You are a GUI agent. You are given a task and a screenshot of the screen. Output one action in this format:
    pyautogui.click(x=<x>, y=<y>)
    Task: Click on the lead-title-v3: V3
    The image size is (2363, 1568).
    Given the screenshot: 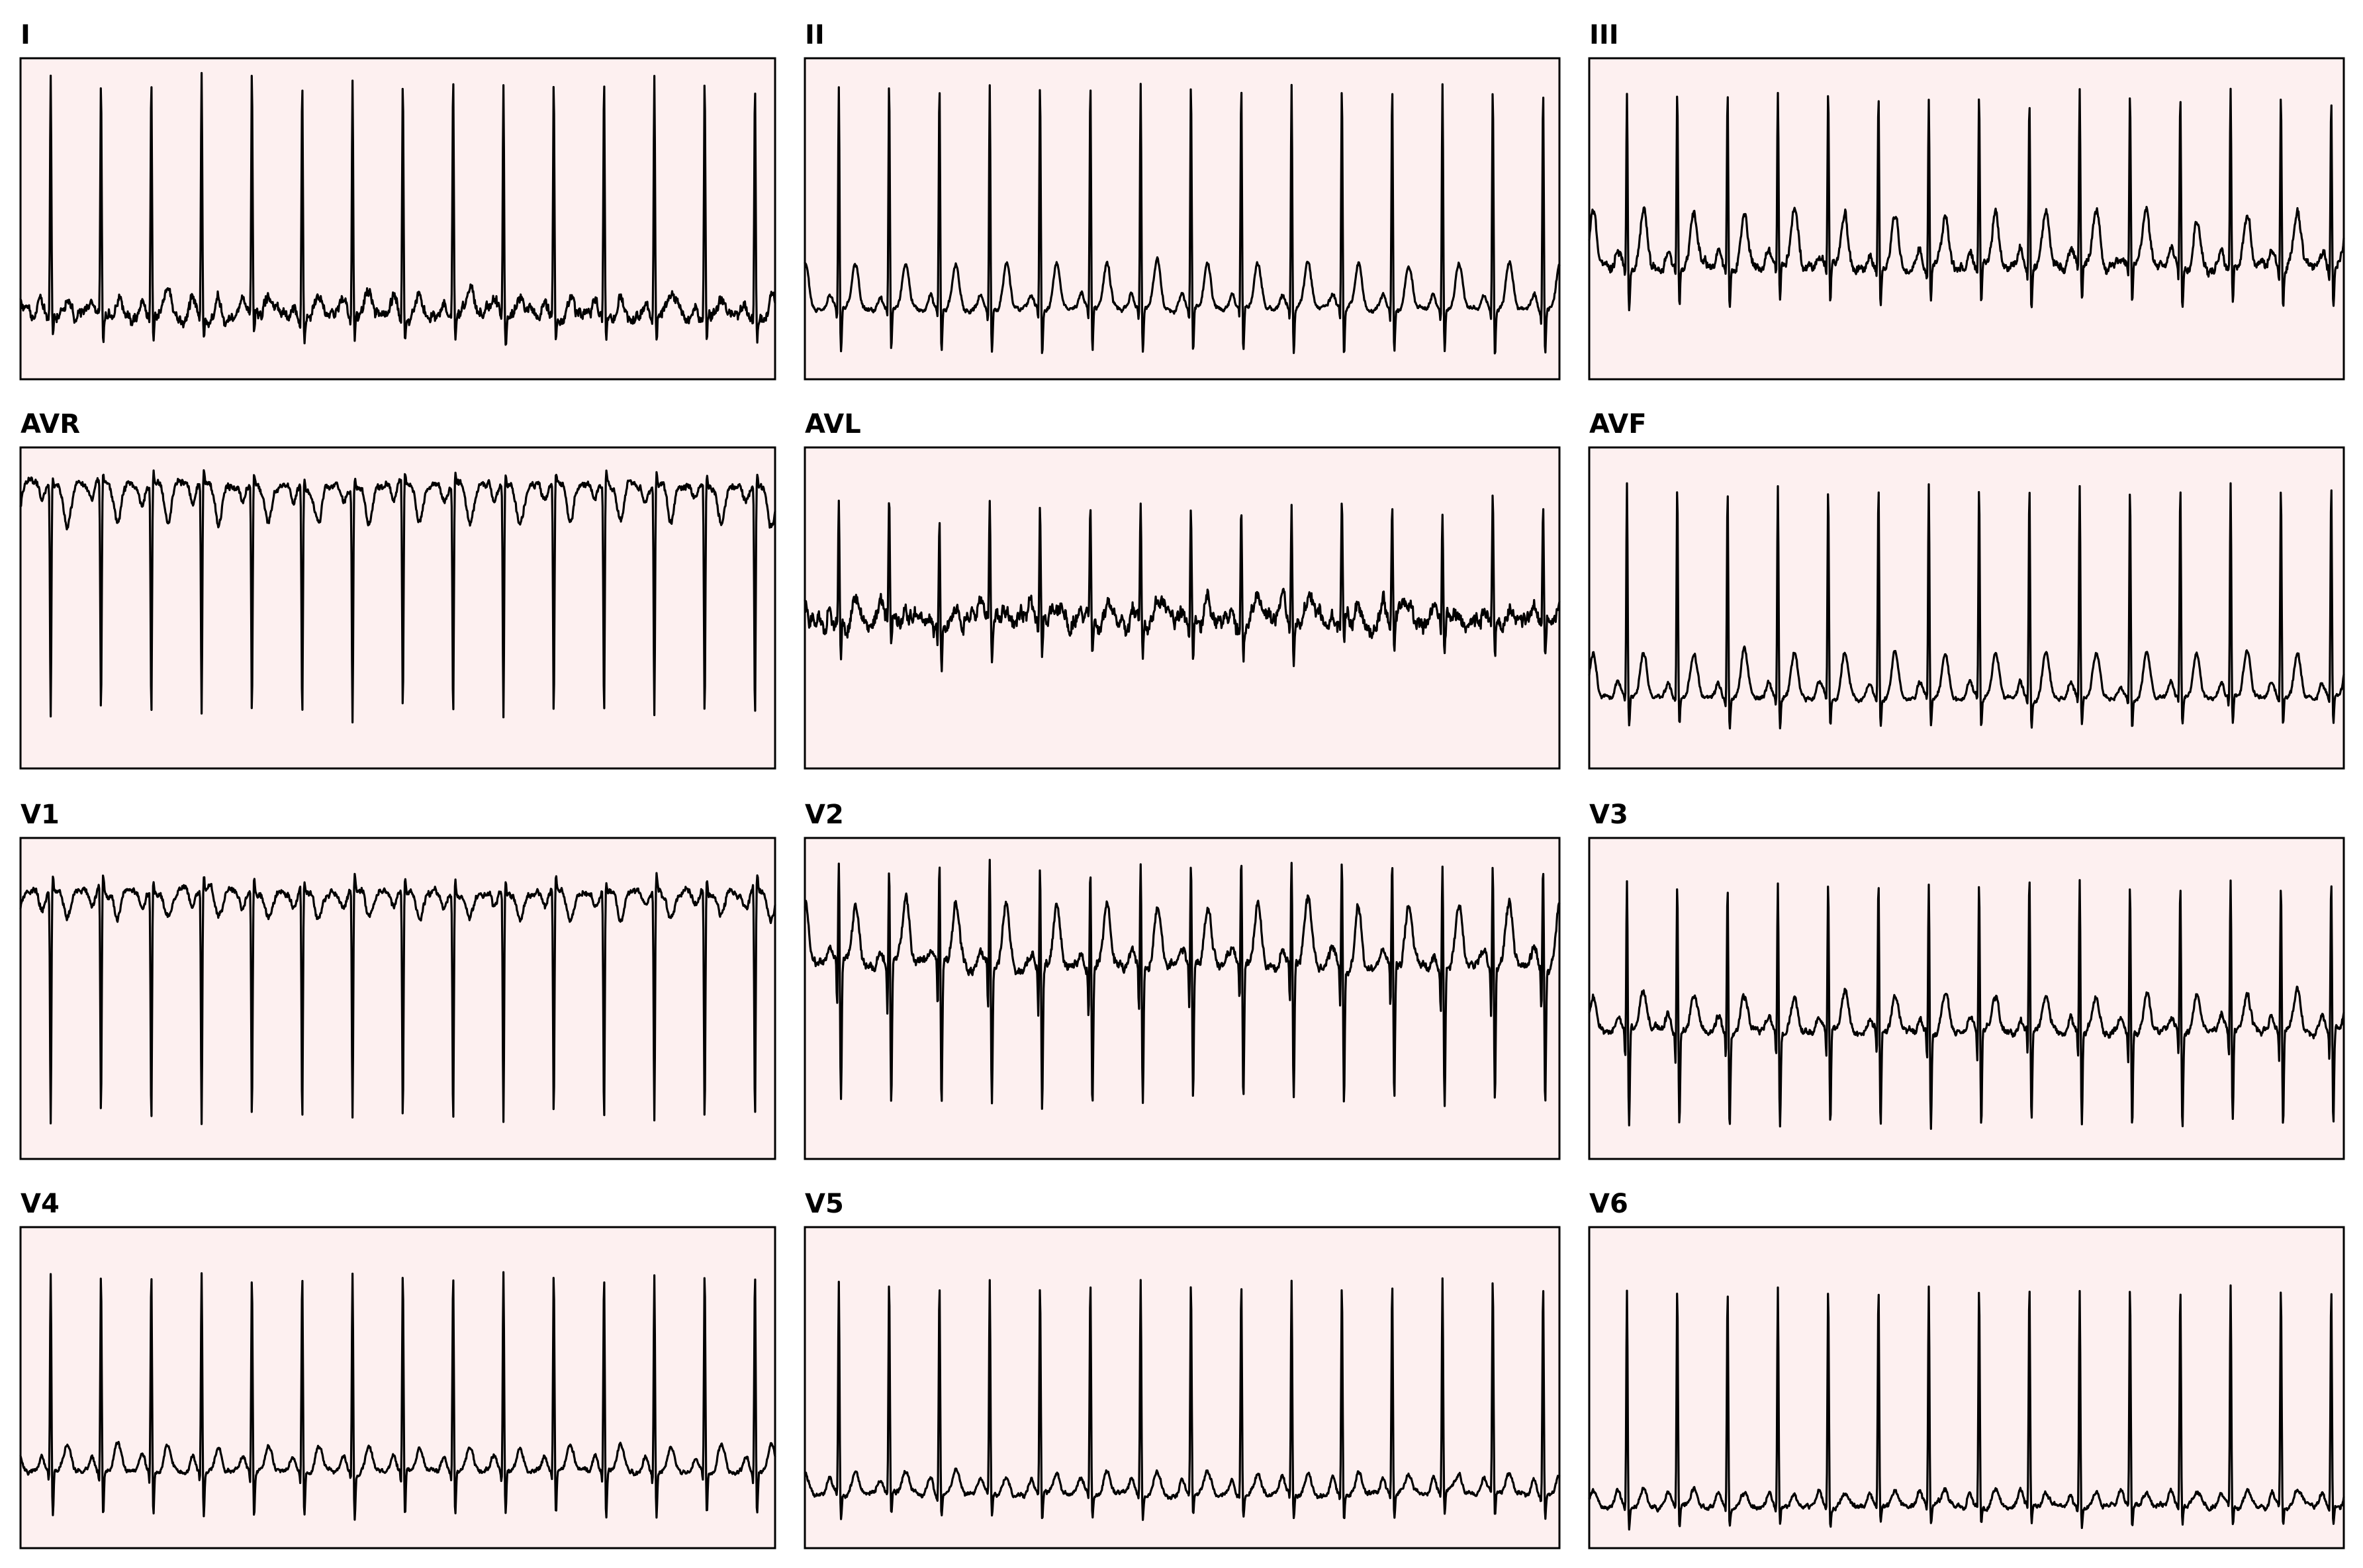 What is the action you would take?
    pyautogui.click(x=1608, y=815)
    